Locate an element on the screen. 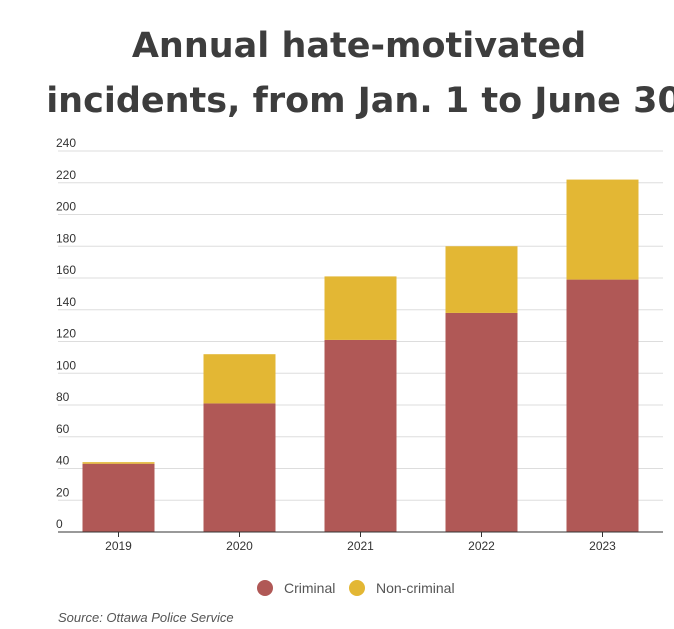 The width and height of the screenshot is (674, 629). y-tick-label: 80 is located at coordinates (63, 397).